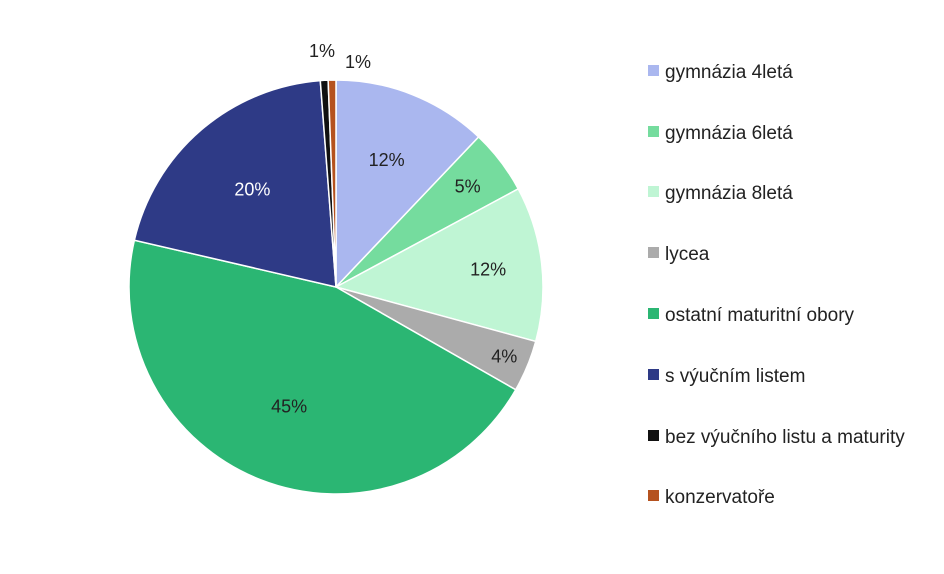  I want to click on slice-data-label: 20%, so click(252, 190).